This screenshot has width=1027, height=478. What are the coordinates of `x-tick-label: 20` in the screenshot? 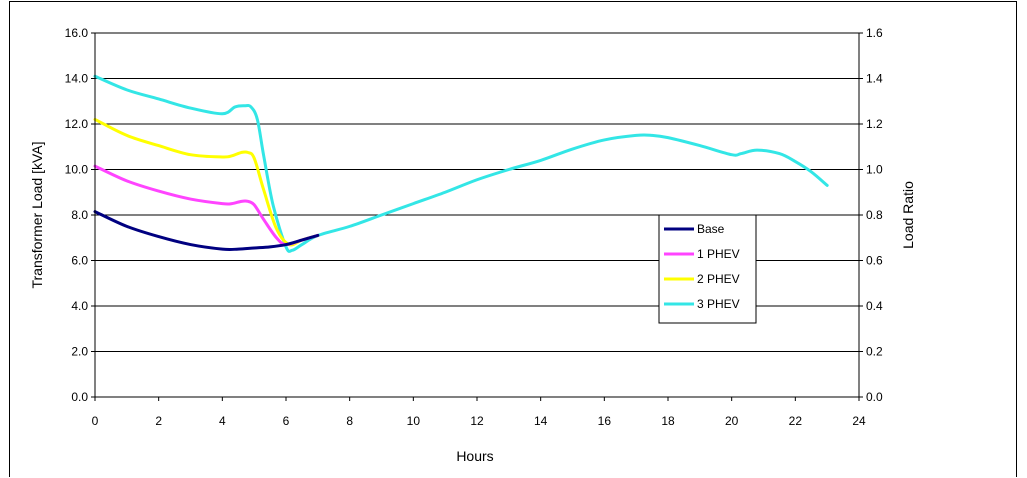 It's located at (732, 421).